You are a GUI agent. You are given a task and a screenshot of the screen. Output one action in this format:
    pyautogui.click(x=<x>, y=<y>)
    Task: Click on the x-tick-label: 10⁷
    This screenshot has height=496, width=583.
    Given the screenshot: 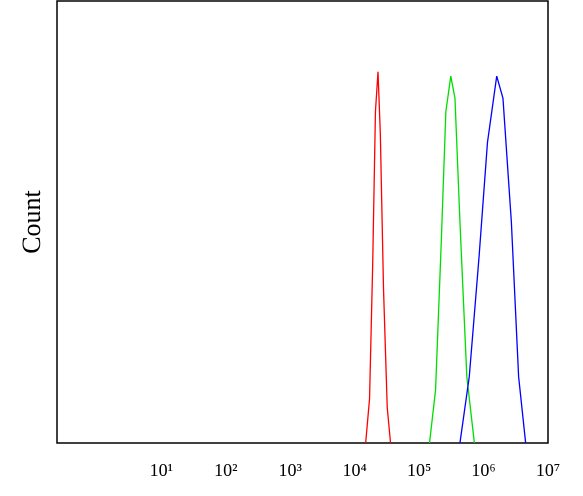 What is the action you would take?
    pyautogui.click(x=548, y=470)
    